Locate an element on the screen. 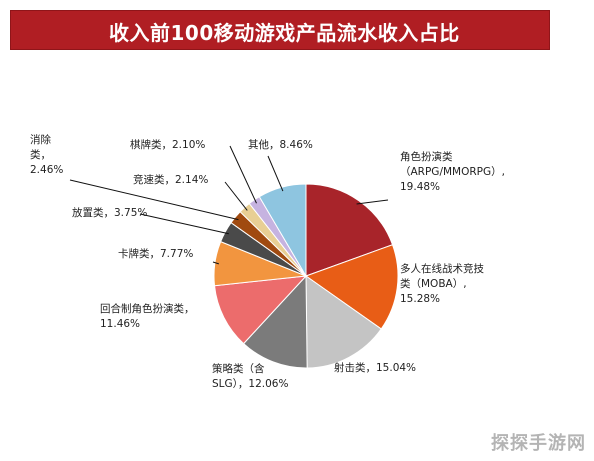 The height and width of the screenshot is (461, 594). slice-label: 棋牌类，2.10% is located at coordinates (167, 144).